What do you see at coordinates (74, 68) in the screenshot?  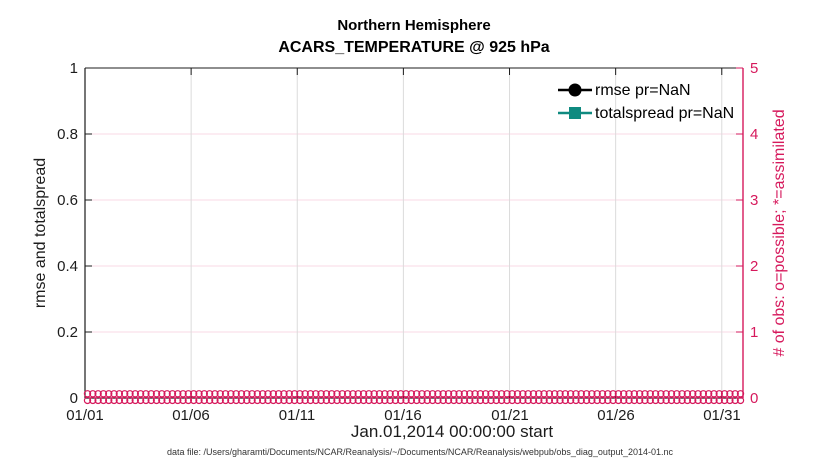 I see `ytick-left: 1` at bounding box center [74, 68].